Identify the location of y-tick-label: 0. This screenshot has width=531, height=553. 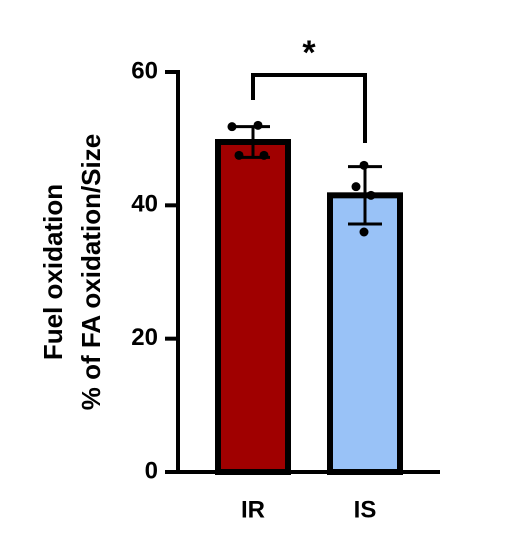
(151, 470).